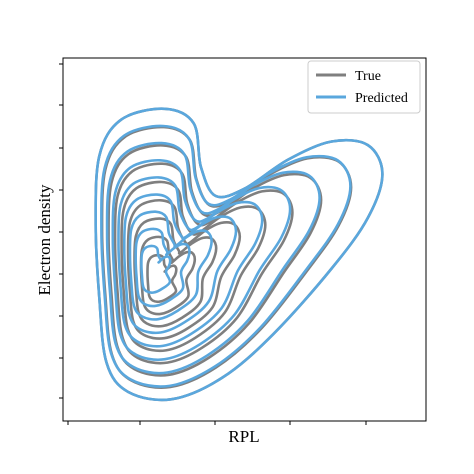 The image size is (474, 474). What do you see at coordinates (44, 239) in the screenshot?
I see `y-axis-label: Electron density` at bounding box center [44, 239].